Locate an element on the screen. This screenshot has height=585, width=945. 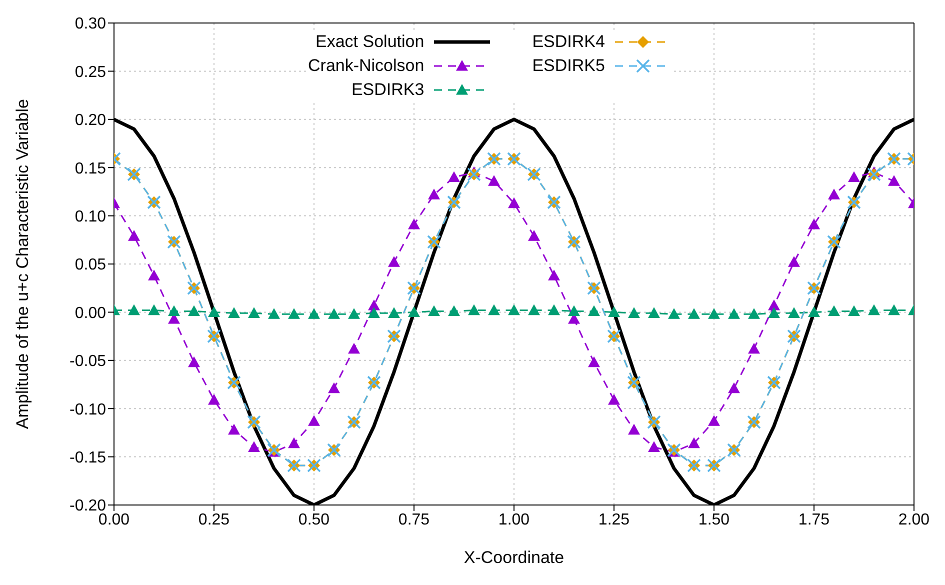
y-tick-label: -0.15 is located at coordinates (88, 457).